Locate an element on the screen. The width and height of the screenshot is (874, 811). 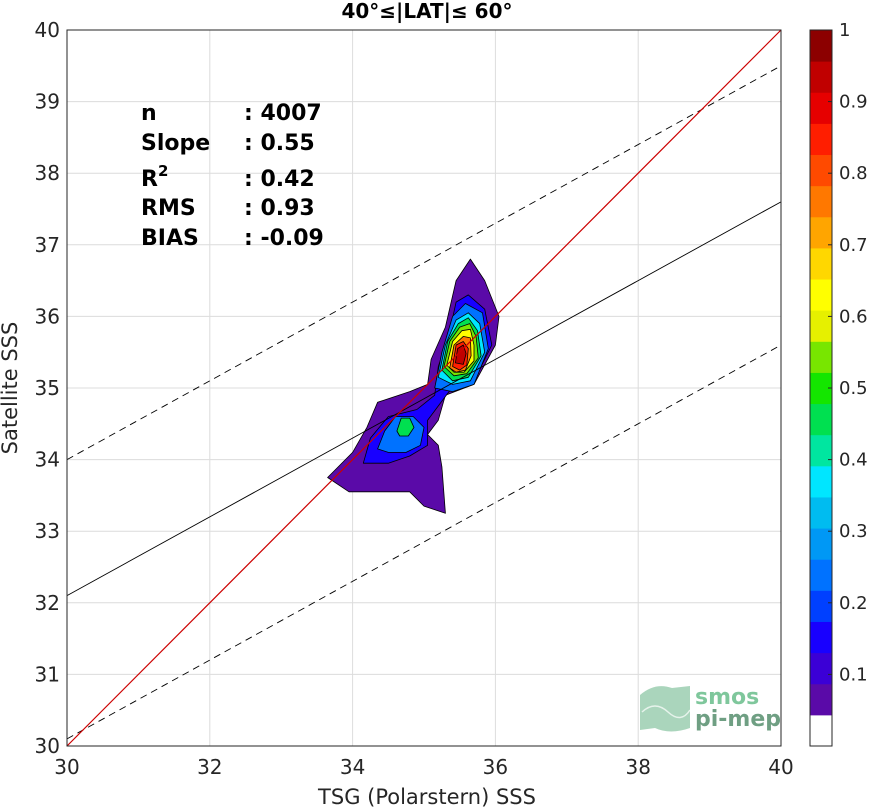
colorbar-tick-label: 0.4 is located at coordinates (853, 460).